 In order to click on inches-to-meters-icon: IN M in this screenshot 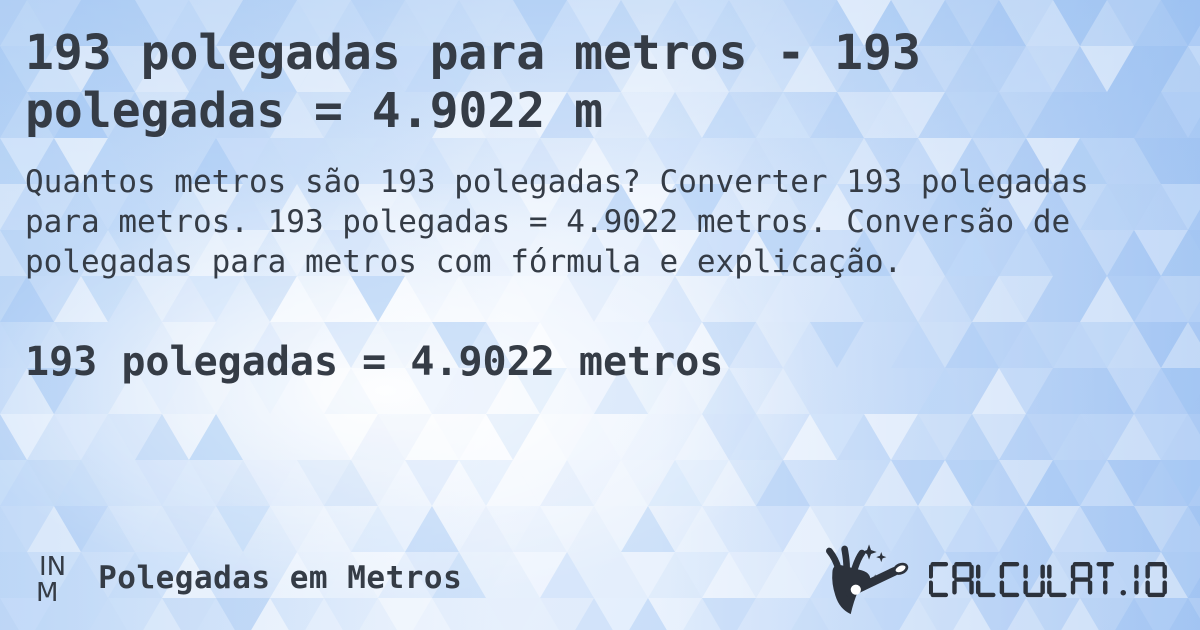, I will do `click(51, 580)`.